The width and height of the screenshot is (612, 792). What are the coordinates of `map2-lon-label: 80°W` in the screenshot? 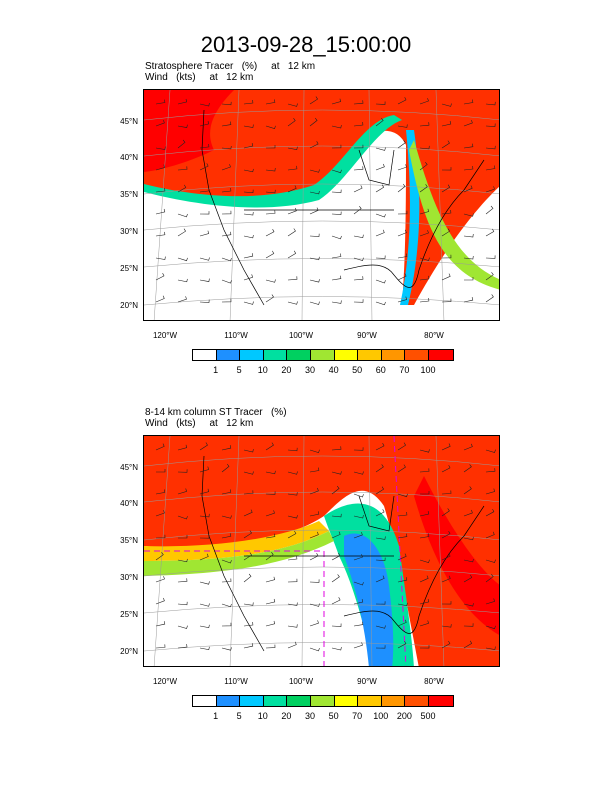 It's located at (434, 681).